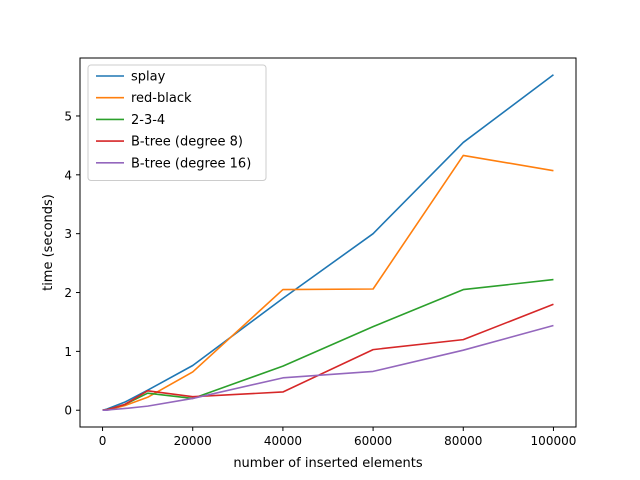 The height and width of the screenshot is (480, 640). What do you see at coordinates (68, 234) in the screenshot?
I see `y-tick-label: 3` at bounding box center [68, 234].